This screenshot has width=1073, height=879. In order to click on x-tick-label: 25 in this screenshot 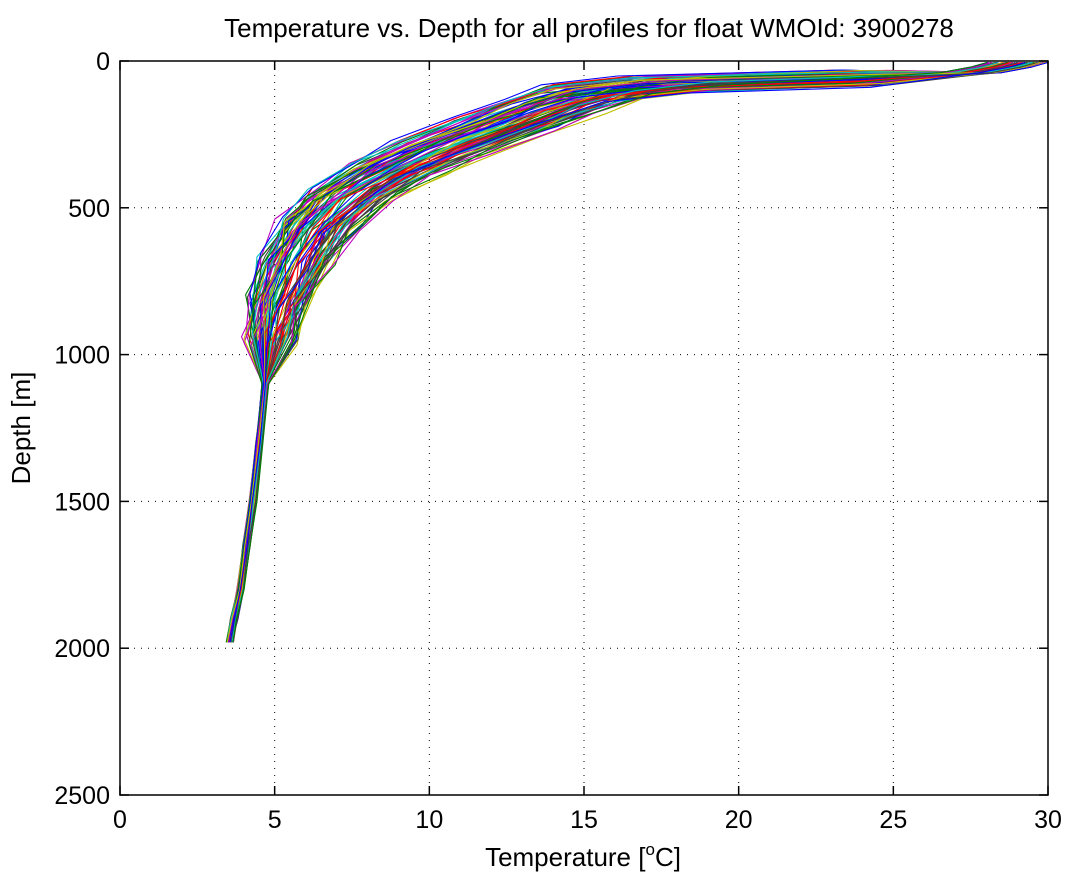, I will do `click(893, 820)`.